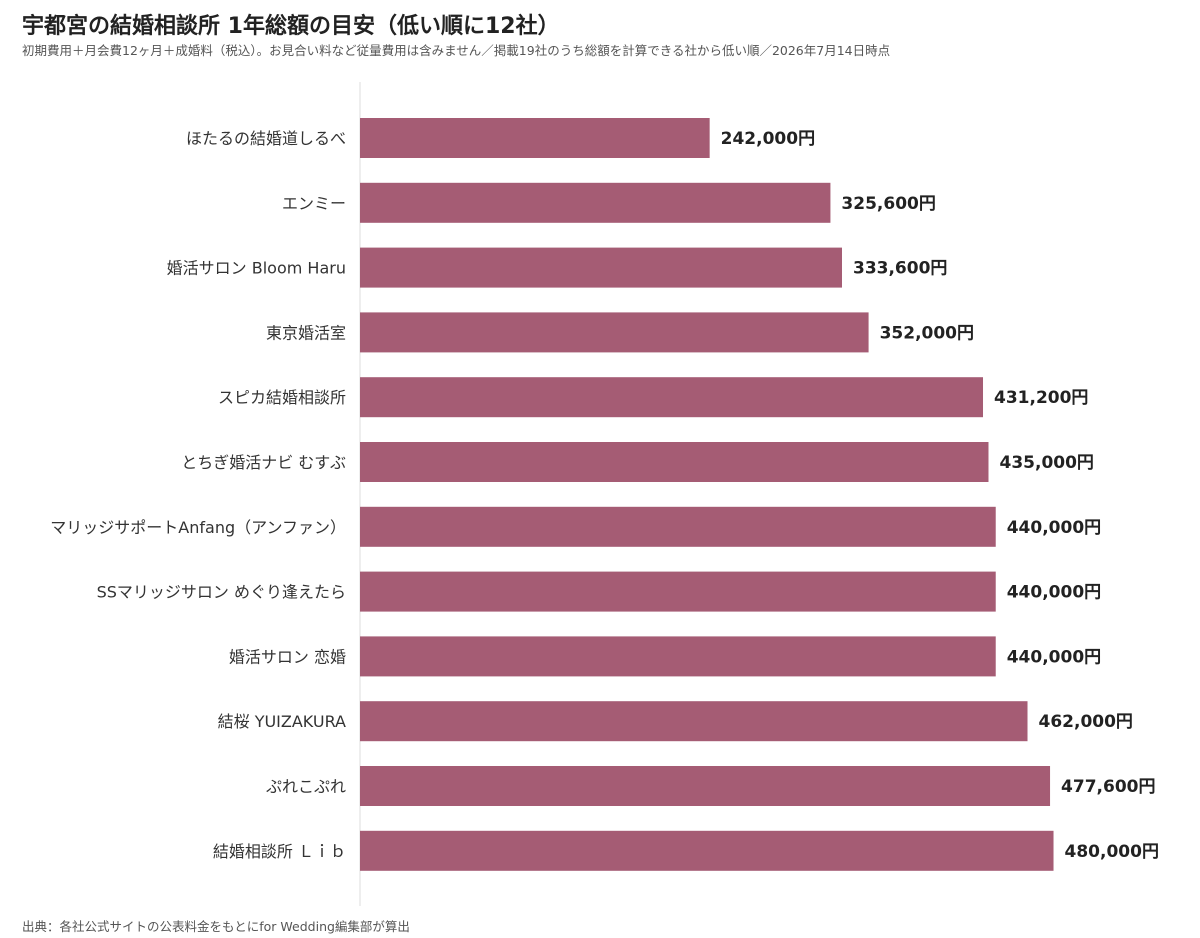 The width and height of the screenshot is (1200, 938). Describe the element at coordinates (279, 851) in the screenshot. I see `category-label: 結婚相談所 Ｌｉｂ` at that location.